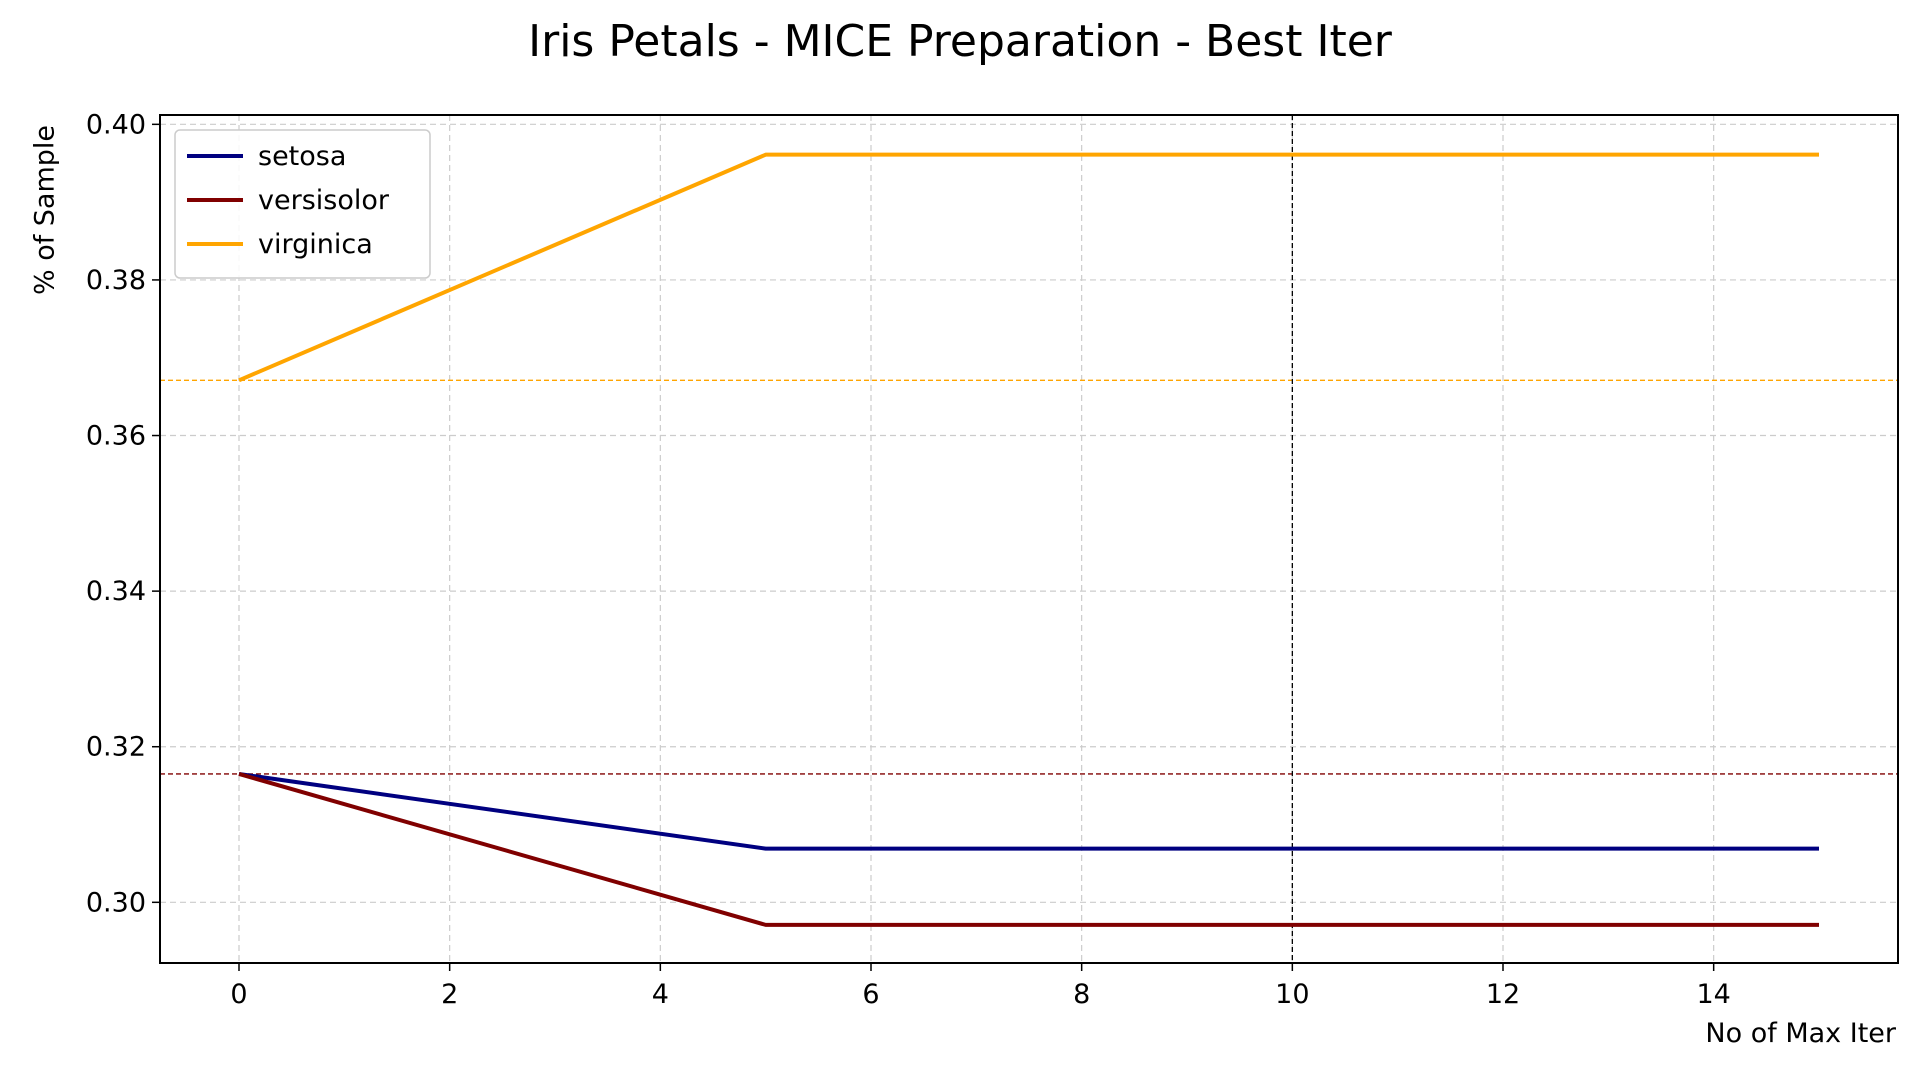  I want to click on x-tick-label: 10, so click(1292, 994).